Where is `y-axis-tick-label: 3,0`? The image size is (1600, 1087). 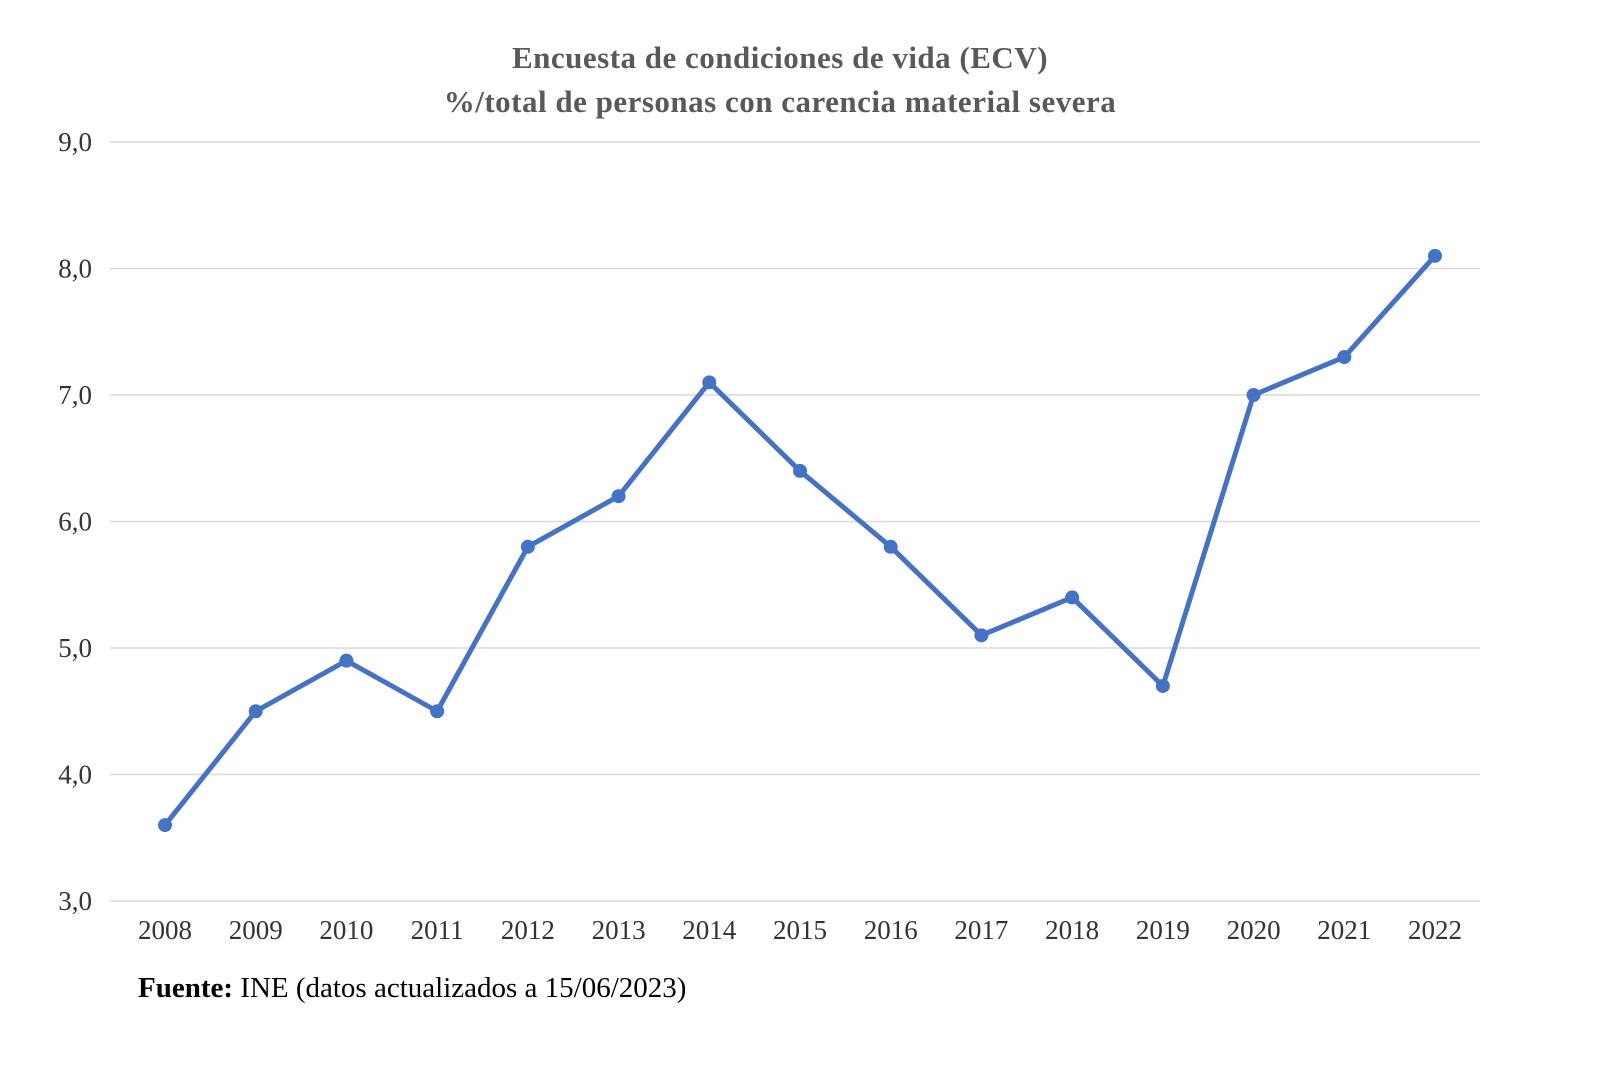 y-axis-tick-label: 3,0 is located at coordinates (75, 901).